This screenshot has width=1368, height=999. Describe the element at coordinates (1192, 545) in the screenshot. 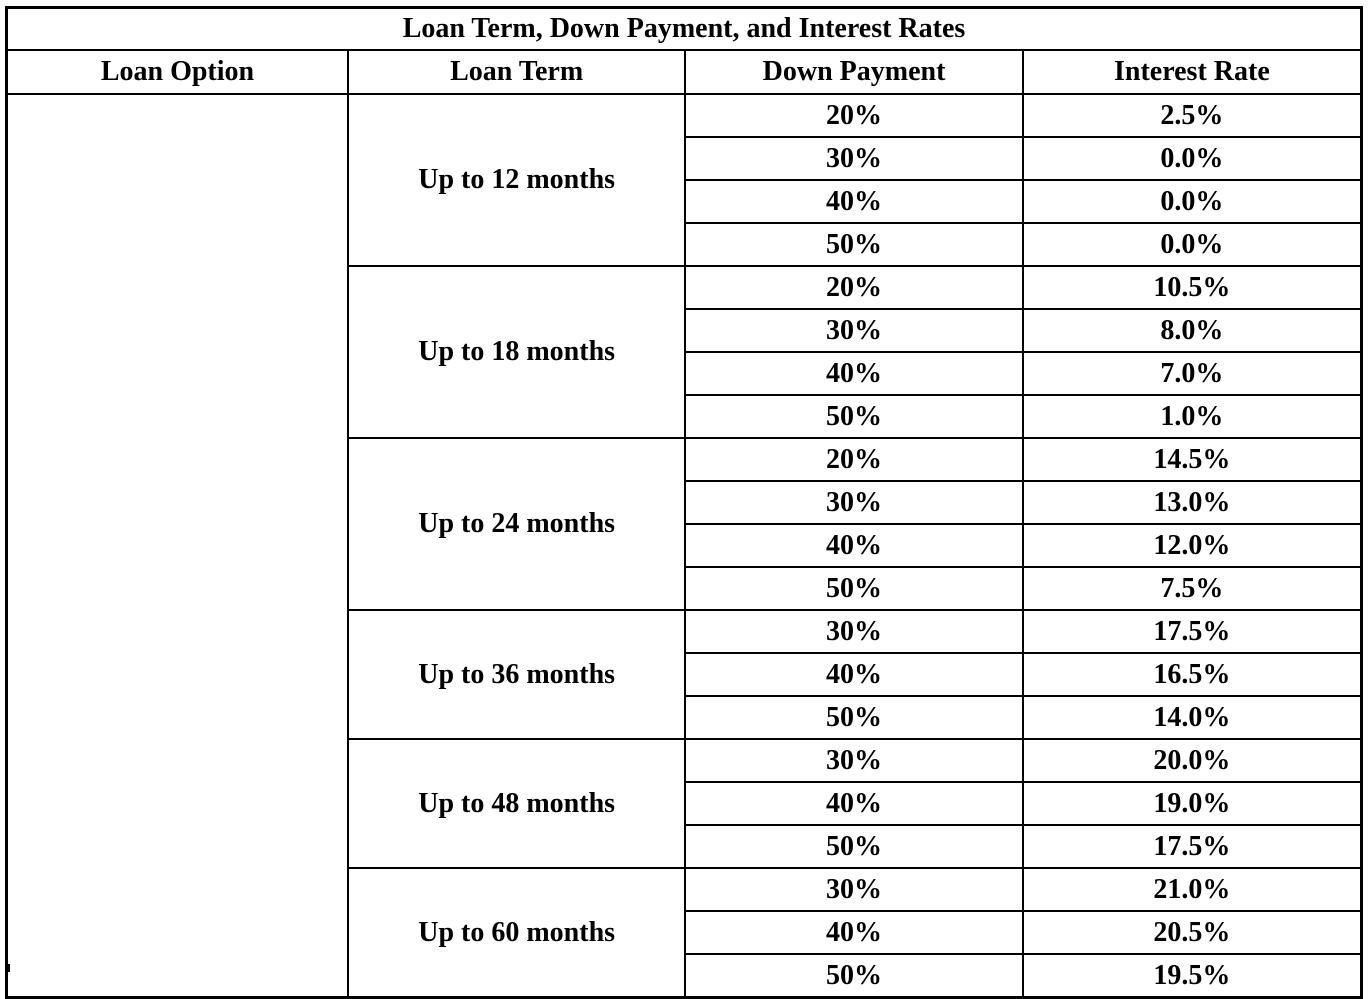

I see `interest-rate-cell: 12.0%` at that location.